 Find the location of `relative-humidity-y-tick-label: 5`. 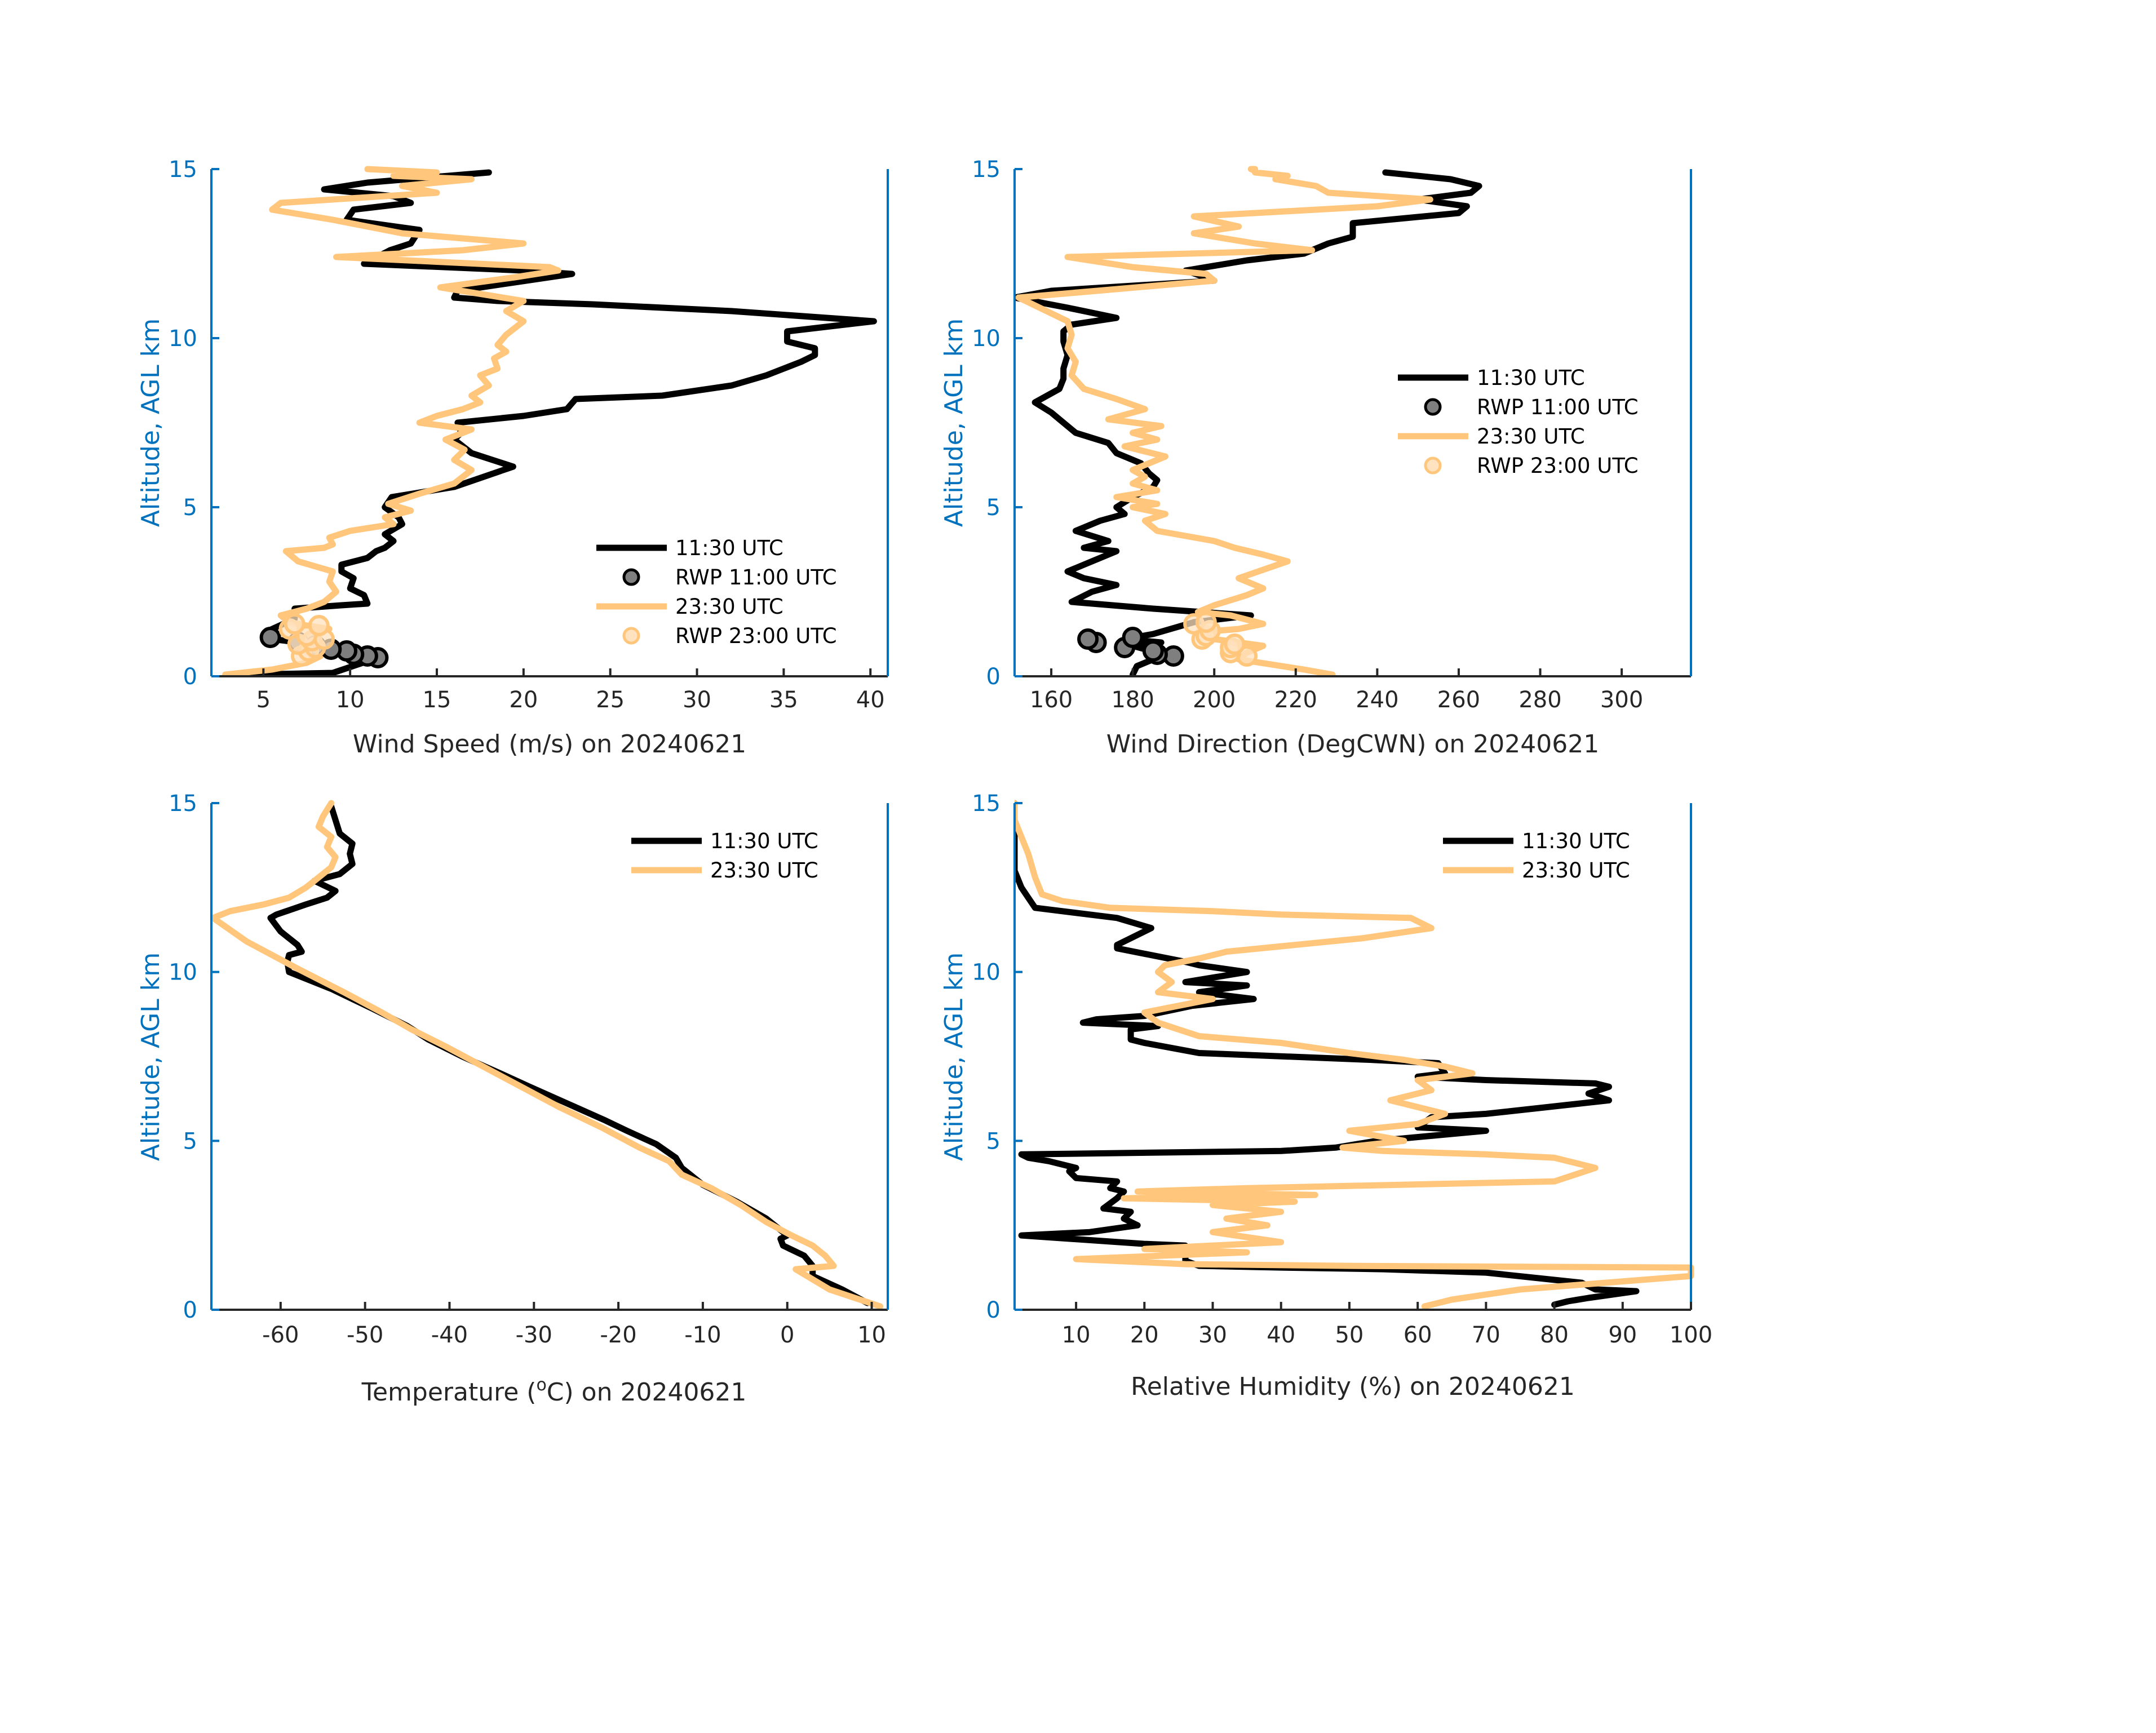

relative-humidity-y-tick-label: 5 is located at coordinates (993, 1141).